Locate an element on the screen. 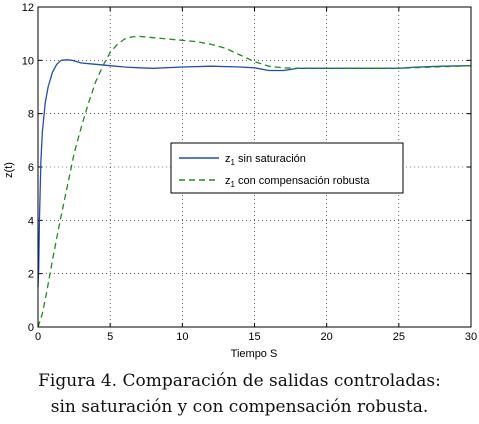 The image size is (479, 424). y-tick-label: 0 is located at coordinates (31, 328).